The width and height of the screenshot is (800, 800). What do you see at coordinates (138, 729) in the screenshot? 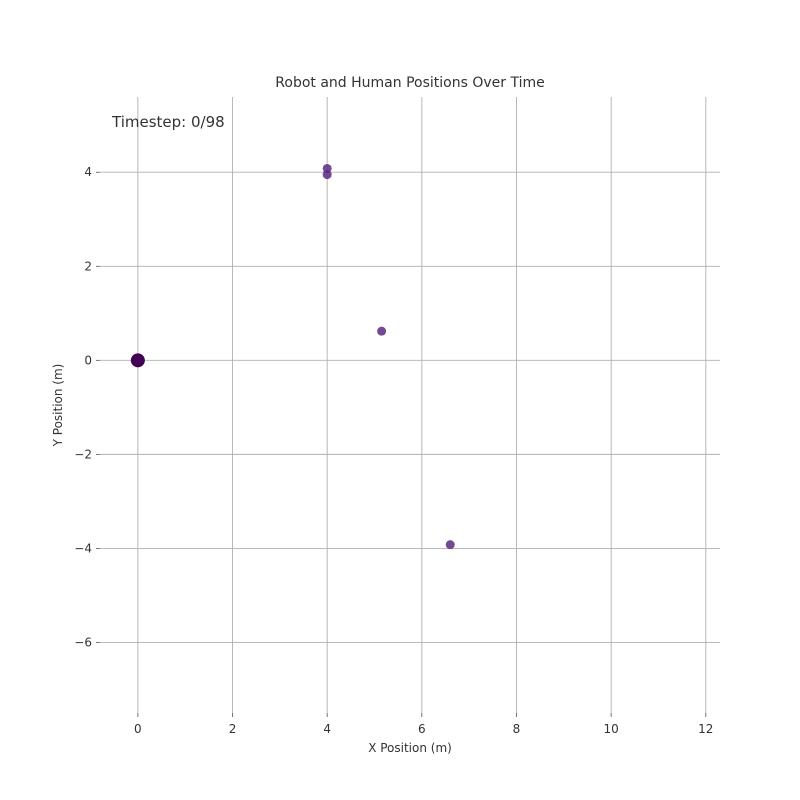
I see `x-tick-label: 0` at bounding box center [138, 729].